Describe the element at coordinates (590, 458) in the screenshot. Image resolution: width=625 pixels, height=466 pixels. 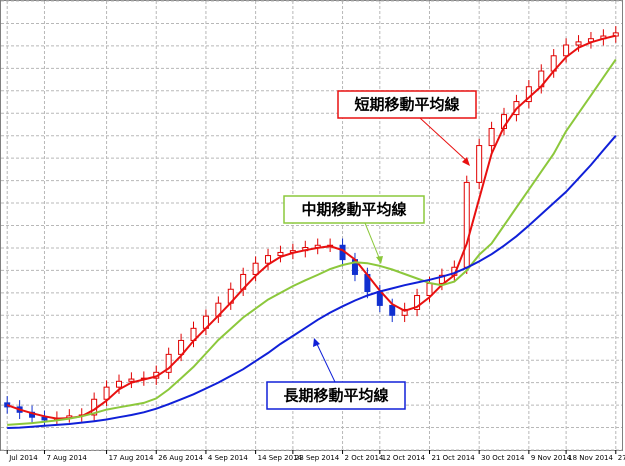
I see `x-tick-label: 18 Nov 2014` at that location.